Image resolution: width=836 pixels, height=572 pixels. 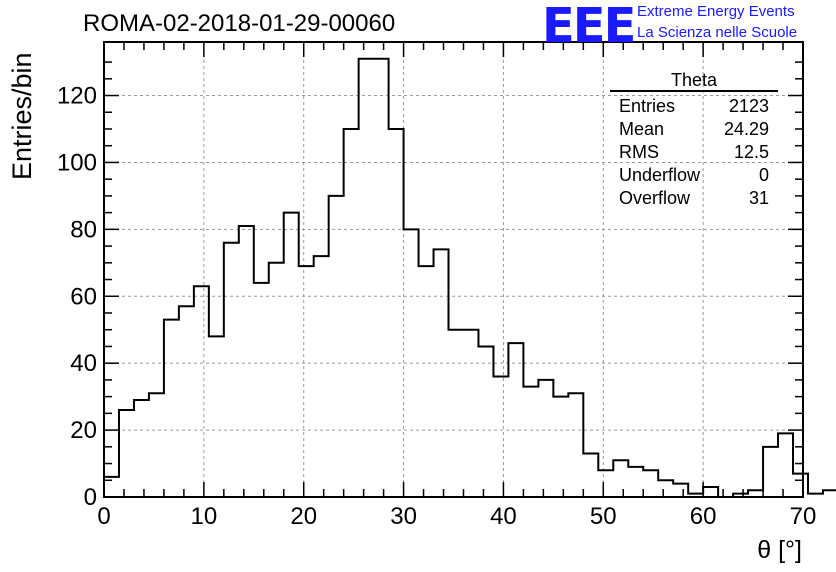 What do you see at coordinates (703, 516) in the screenshot?
I see `x-tick-label: 60` at bounding box center [703, 516].